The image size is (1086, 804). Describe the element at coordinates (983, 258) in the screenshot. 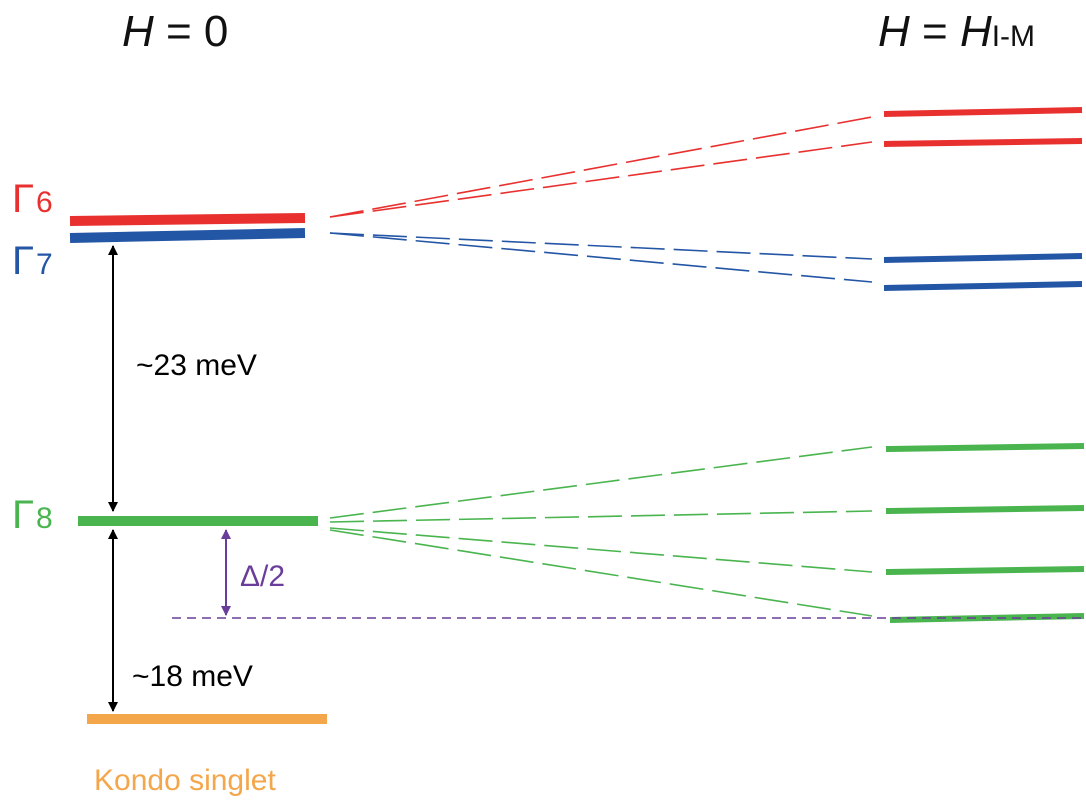

I see `gamma7-split-upper-bar` at that location.